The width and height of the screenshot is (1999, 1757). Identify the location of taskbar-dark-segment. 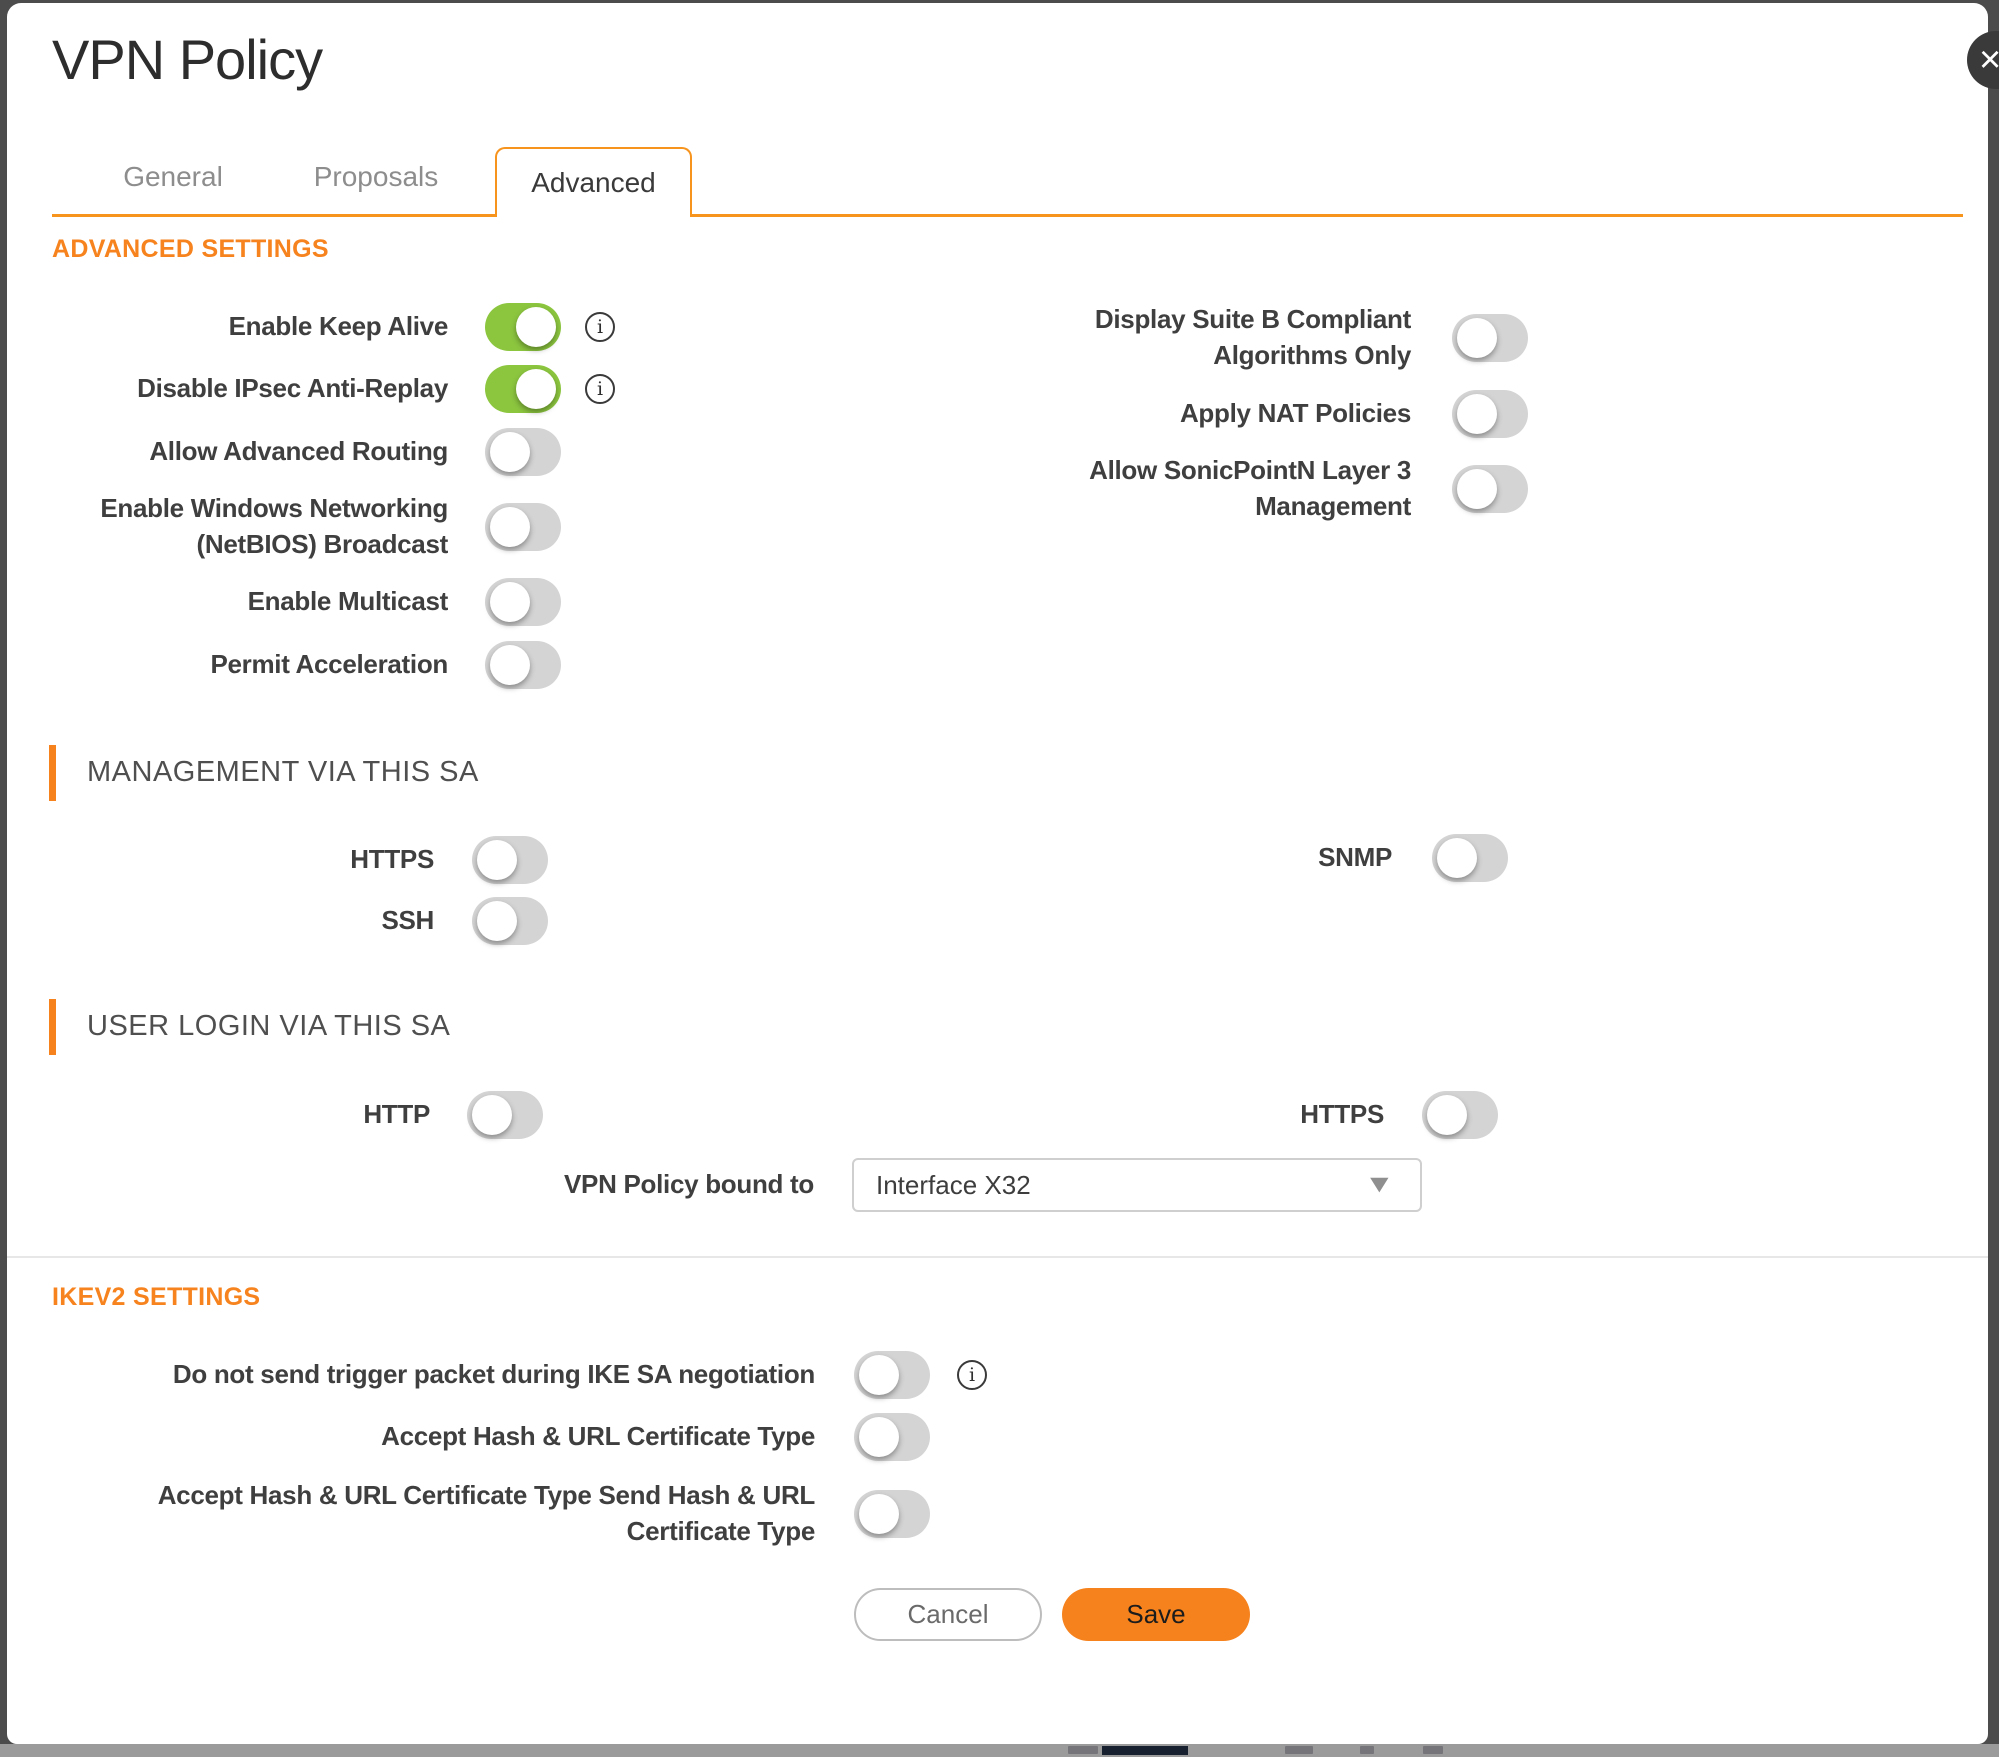
(1145, 1750).